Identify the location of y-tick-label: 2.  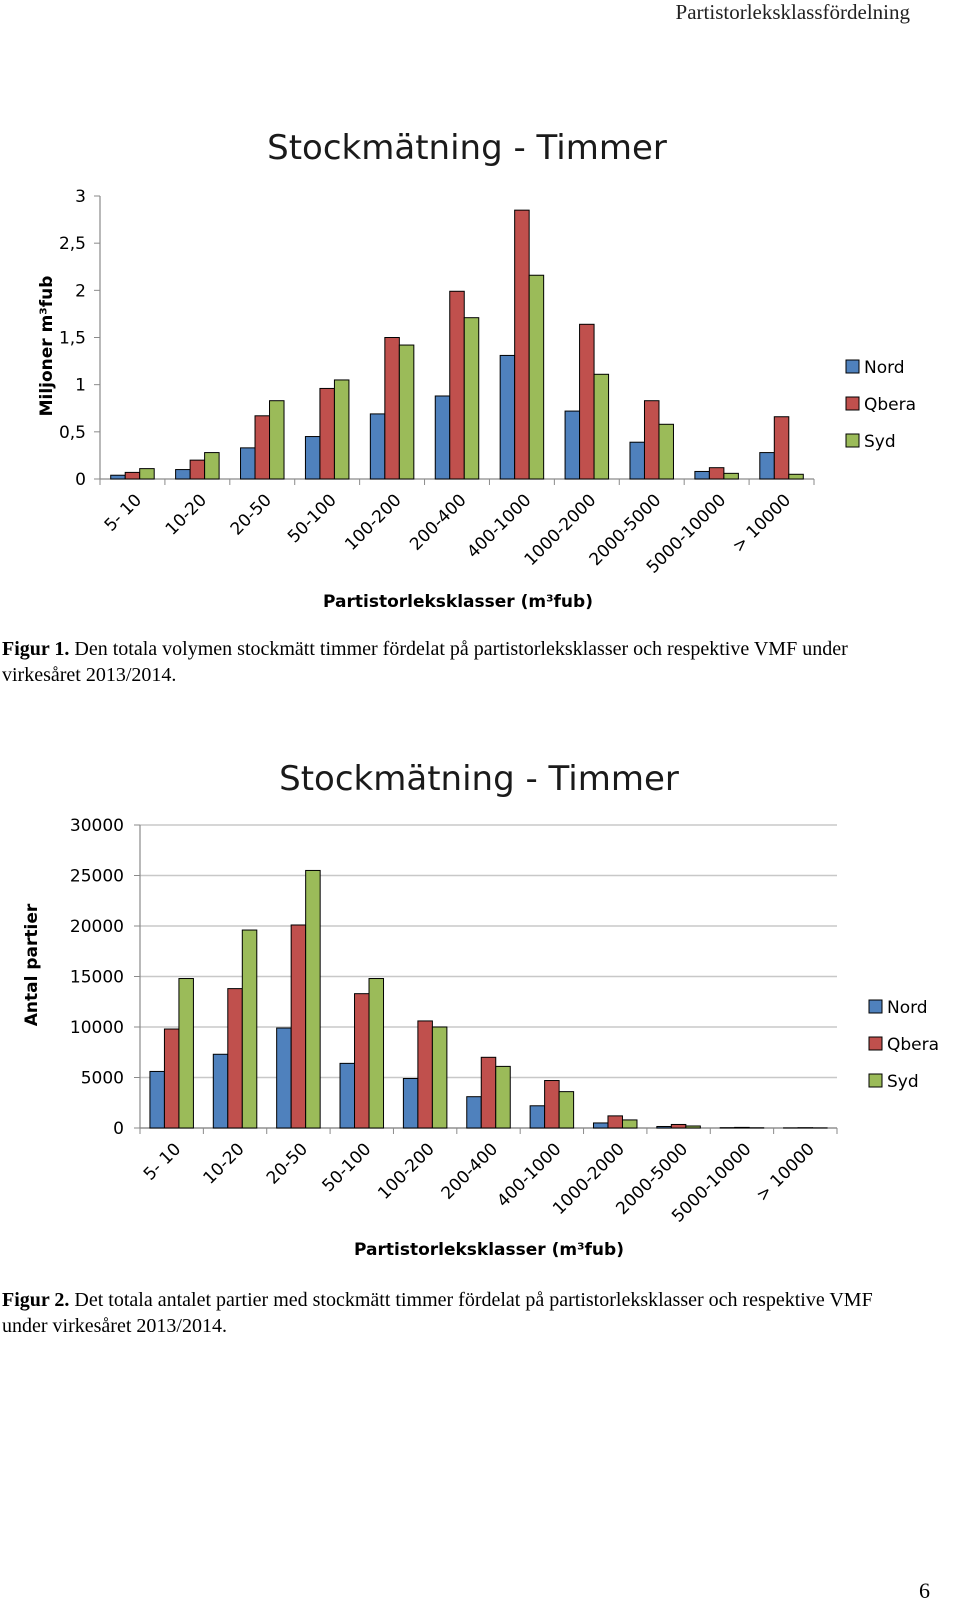
(80, 291).